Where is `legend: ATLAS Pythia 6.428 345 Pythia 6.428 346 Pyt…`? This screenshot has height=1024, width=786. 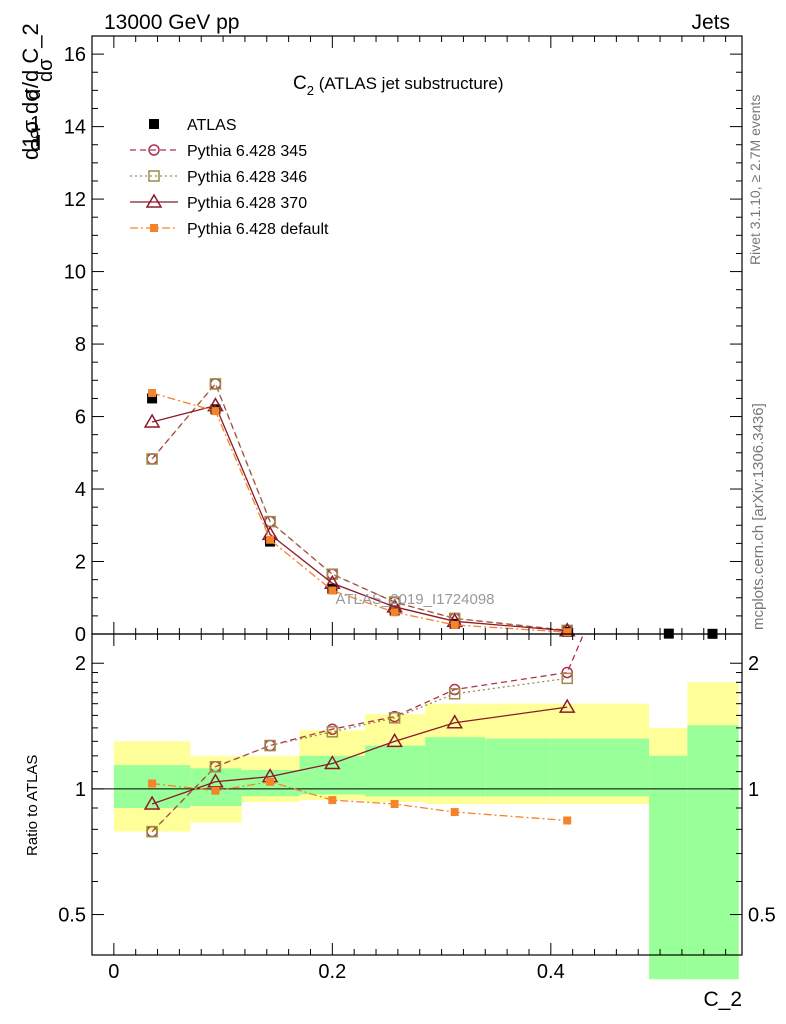 legend: ATLAS Pythia 6.428 345 Pythia 6.428 346 Pyt… is located at coordinates (229, 177).